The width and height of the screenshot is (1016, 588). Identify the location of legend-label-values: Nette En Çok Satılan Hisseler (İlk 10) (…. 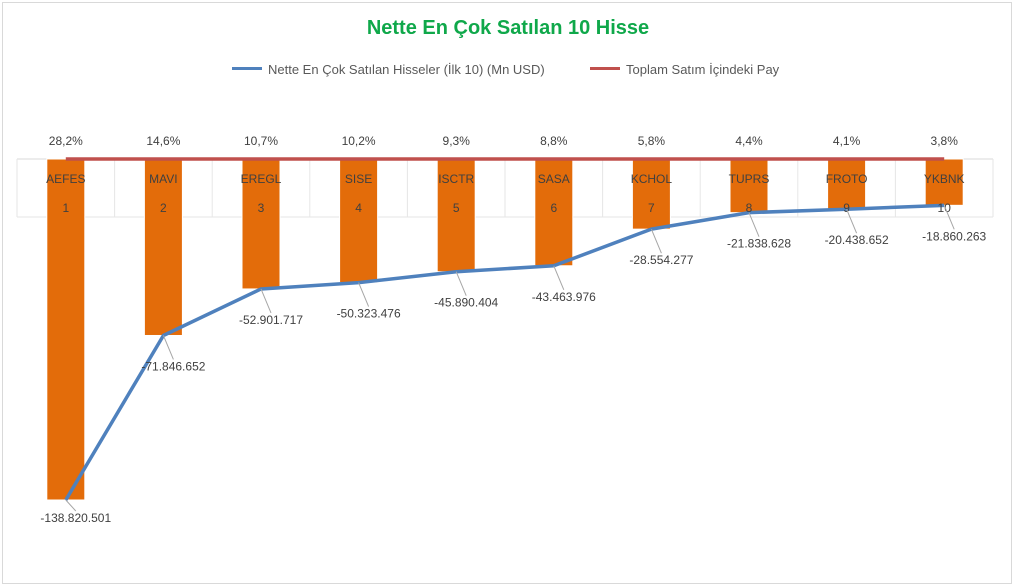
(406, 69).